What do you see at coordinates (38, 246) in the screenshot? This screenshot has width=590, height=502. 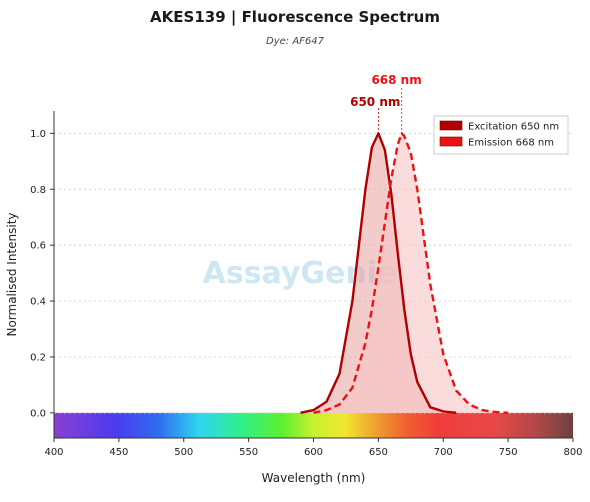 I see `y-tick-label: 0.6` at bounding box center [38, 246].